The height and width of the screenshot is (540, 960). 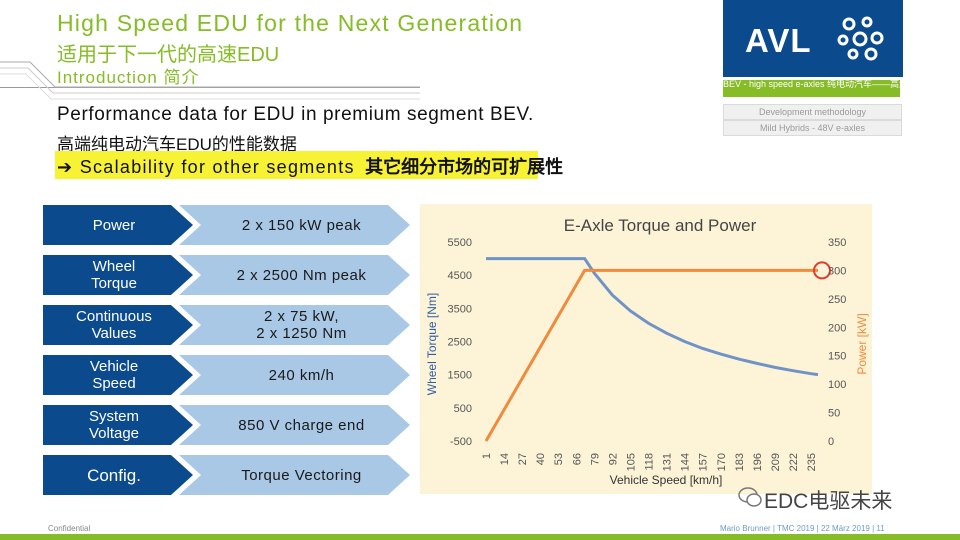 What do you see at coordinates (812, 462) in the screenshot?
I see `x-tick-label: 235` at bounding box center [812, 462].